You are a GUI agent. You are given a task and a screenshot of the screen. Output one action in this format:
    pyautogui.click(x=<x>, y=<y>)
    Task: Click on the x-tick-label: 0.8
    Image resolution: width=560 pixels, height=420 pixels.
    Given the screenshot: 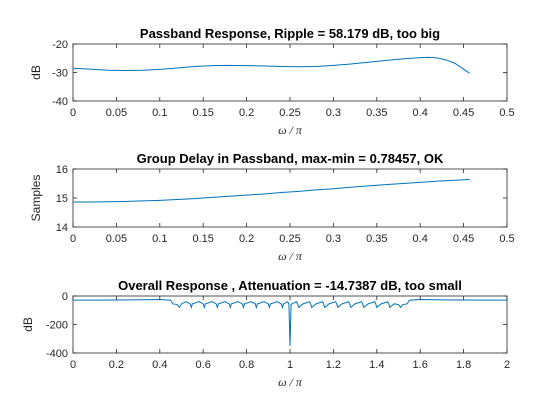 What is the action you would take?
    pyautogui.click(x=246, y=365)
    